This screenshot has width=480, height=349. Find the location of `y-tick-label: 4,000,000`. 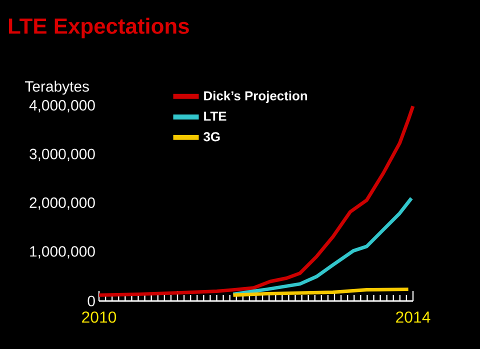

y-tick-label: 4,000,000 is located at coordinates (62, 106).